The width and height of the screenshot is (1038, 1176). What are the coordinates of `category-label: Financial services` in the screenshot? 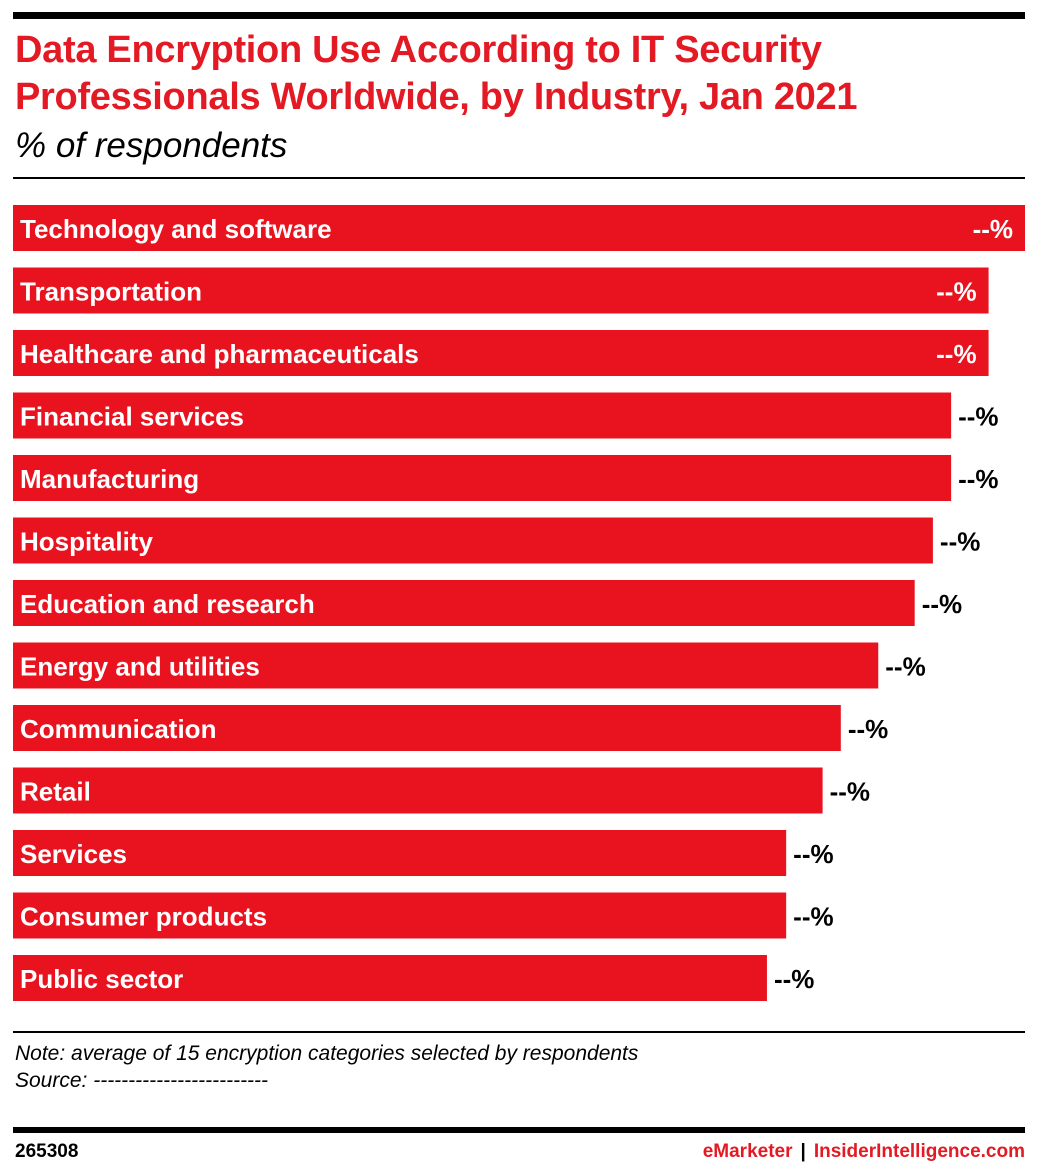 It's located at (132, 417).